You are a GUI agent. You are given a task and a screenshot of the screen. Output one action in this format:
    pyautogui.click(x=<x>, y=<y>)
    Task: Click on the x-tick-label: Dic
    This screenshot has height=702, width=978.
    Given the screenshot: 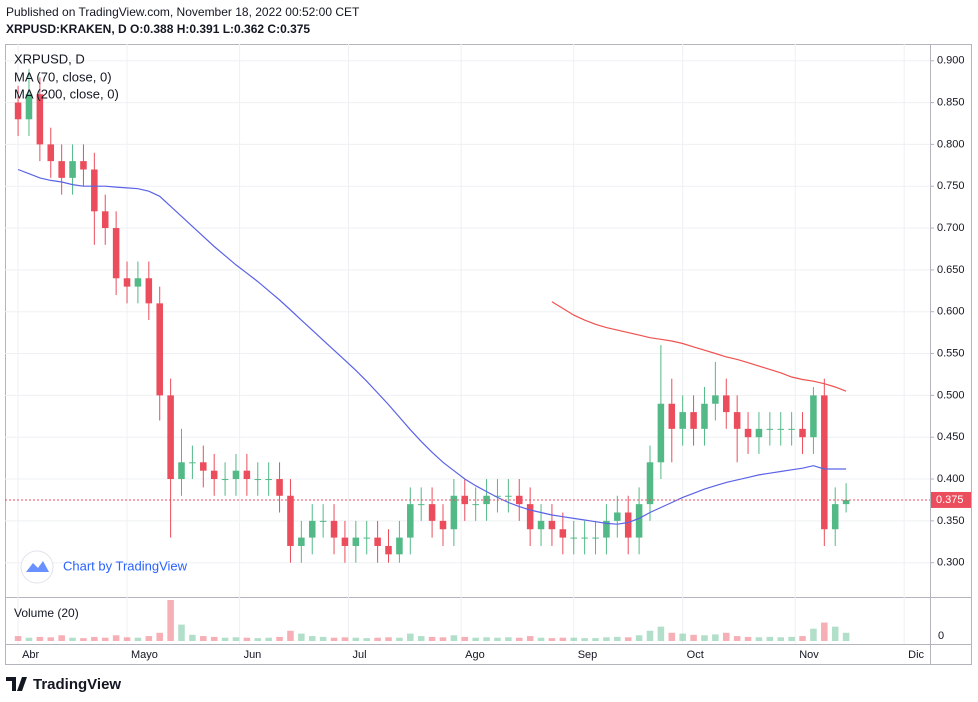 What is the action you would take?
    pyautogui.click(x=916, y=655)
    